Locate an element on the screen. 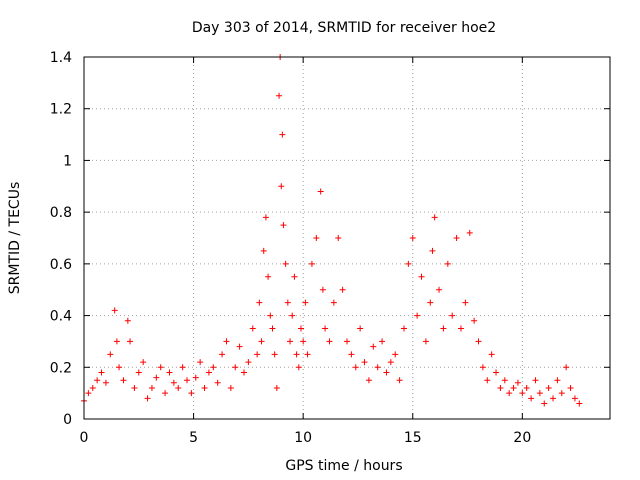 The image size is (640, 480). x-tick-label: 5 is located at coordinates (193, 438).